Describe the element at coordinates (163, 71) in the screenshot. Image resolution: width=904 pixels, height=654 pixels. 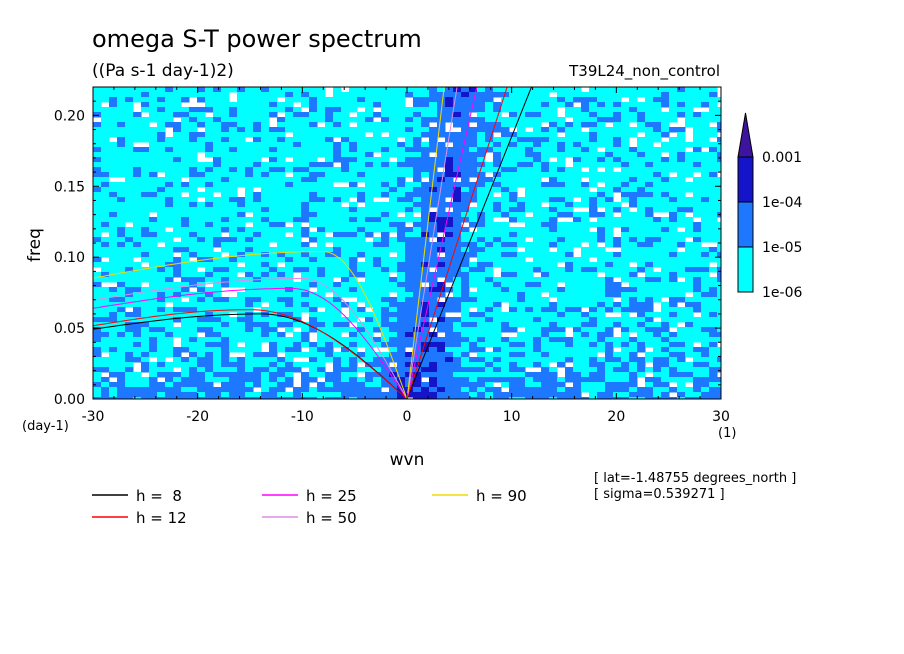
I see `chart-subtitle: ((Pa s-1 day-1)2)` at that location.